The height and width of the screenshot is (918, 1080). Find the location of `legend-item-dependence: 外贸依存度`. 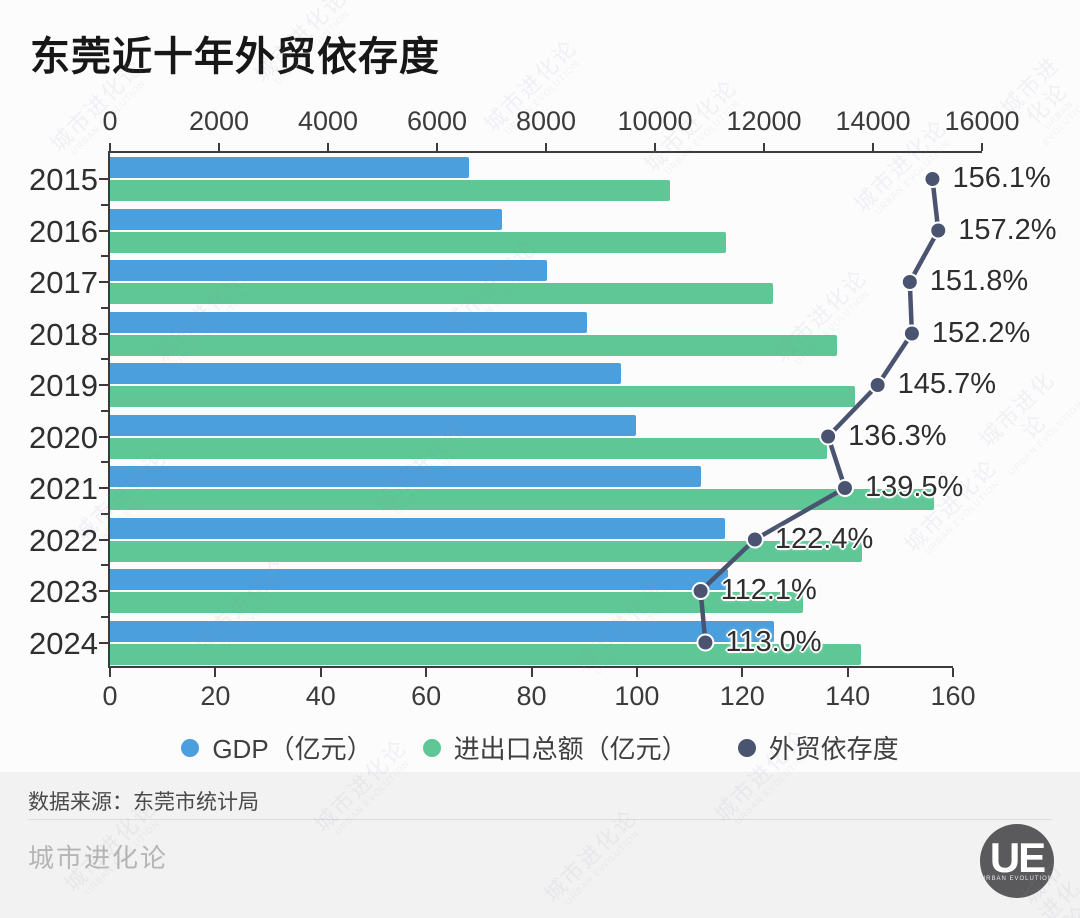

legend-item-dependence: 外贸依存度 is located at coordinates (818, 747).